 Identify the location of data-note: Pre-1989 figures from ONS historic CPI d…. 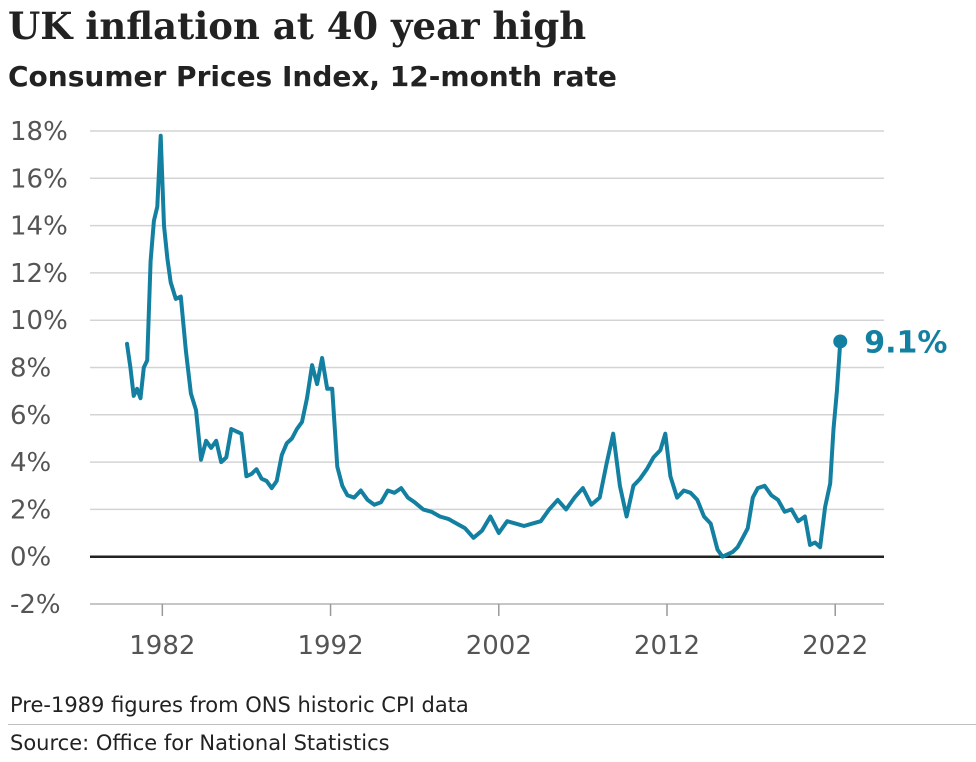
(239, 705).